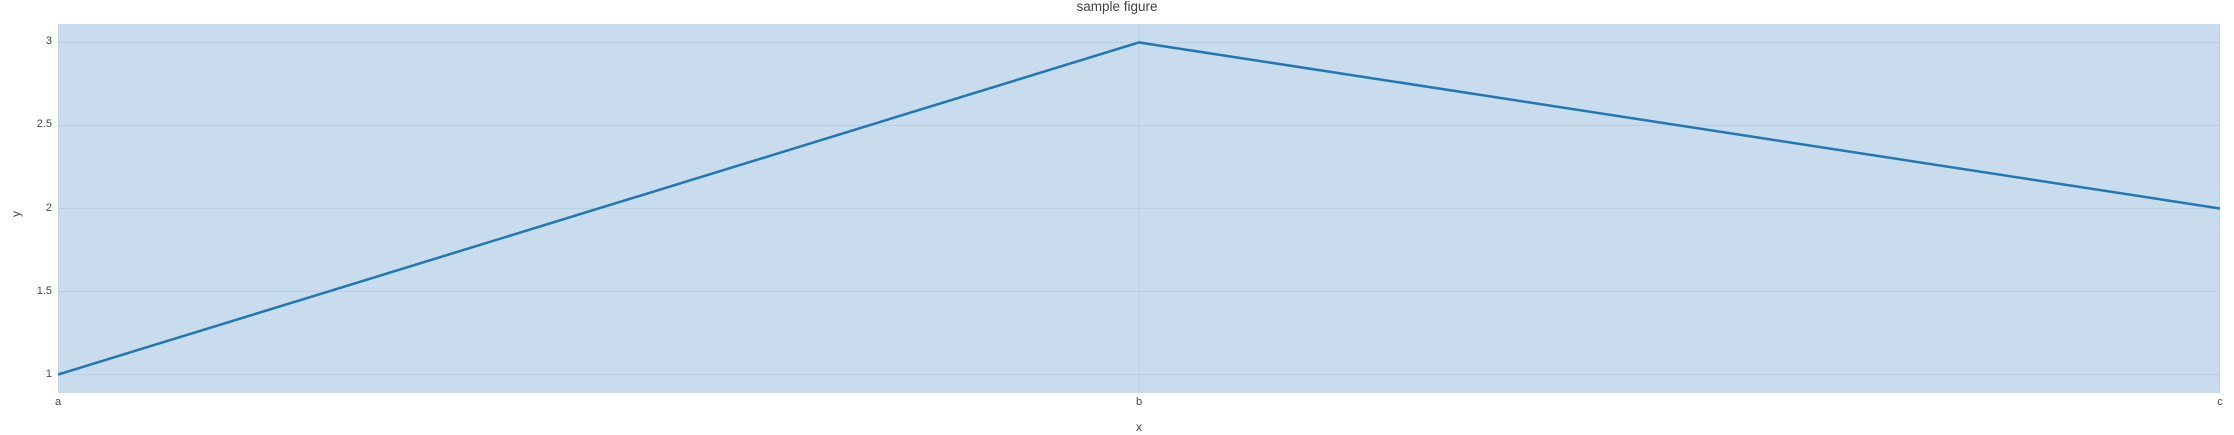  Describe the element at coordinates (44, 290) in the screenshot. I see `y-tick-label: 1.5` at that location.